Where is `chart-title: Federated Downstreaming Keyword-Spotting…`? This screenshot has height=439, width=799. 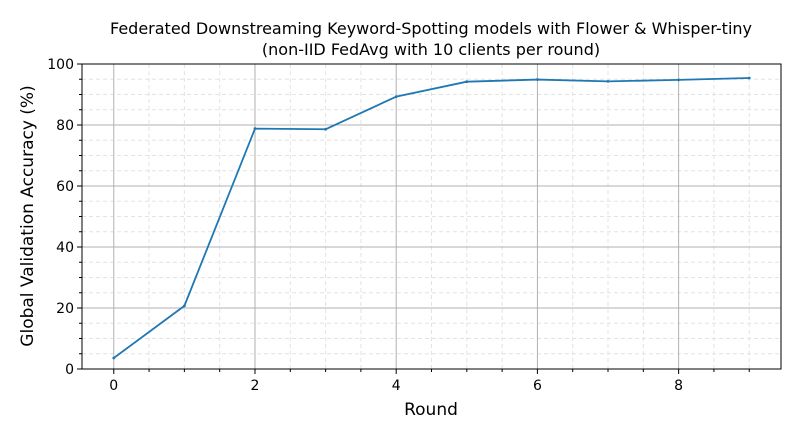 chart-title: Federated Downstreaming Keyword-Spotting… is located at coordinates (431, 28).